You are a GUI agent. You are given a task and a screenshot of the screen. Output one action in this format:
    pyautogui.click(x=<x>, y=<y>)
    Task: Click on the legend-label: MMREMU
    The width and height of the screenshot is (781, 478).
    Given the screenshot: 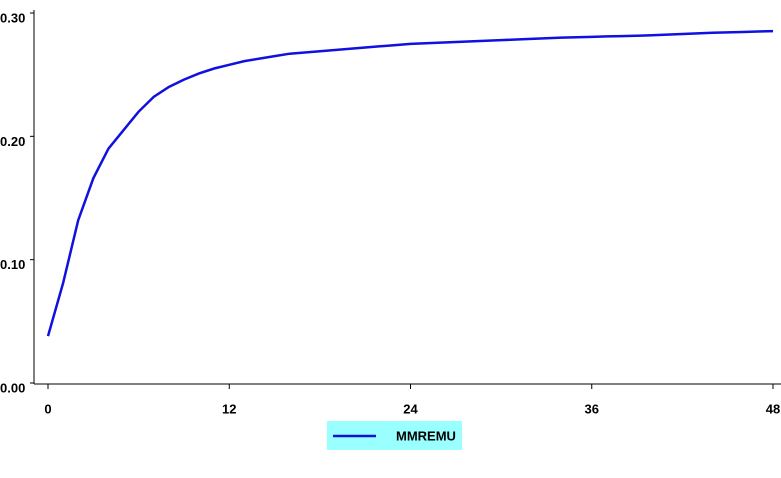 What is the action you would take?
    pyautogui.click(x=426, y=435)
    